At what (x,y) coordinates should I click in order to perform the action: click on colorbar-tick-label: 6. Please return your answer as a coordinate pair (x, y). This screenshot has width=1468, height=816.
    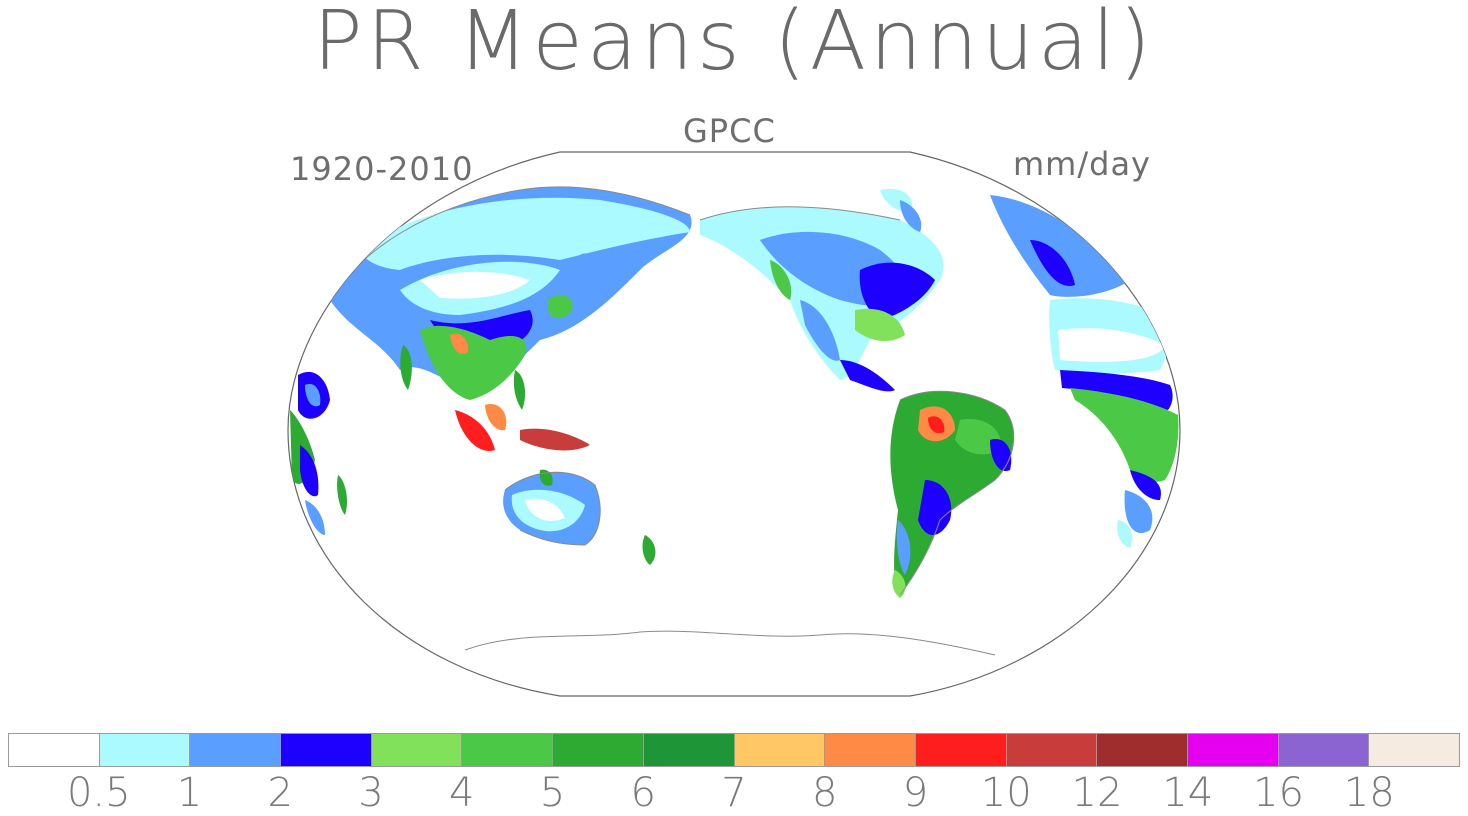
    Looking at the image, I should click on (643, 793).